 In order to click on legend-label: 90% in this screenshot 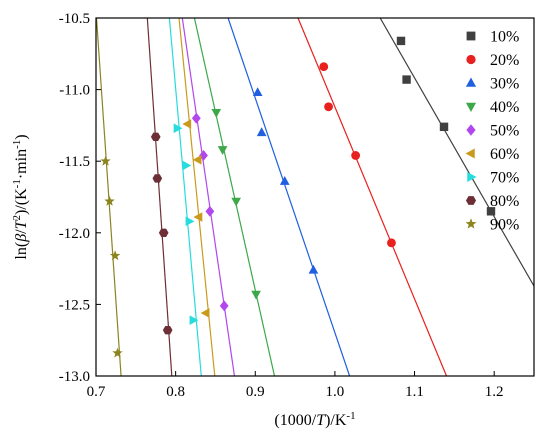, I will do `click(504, 225)`.